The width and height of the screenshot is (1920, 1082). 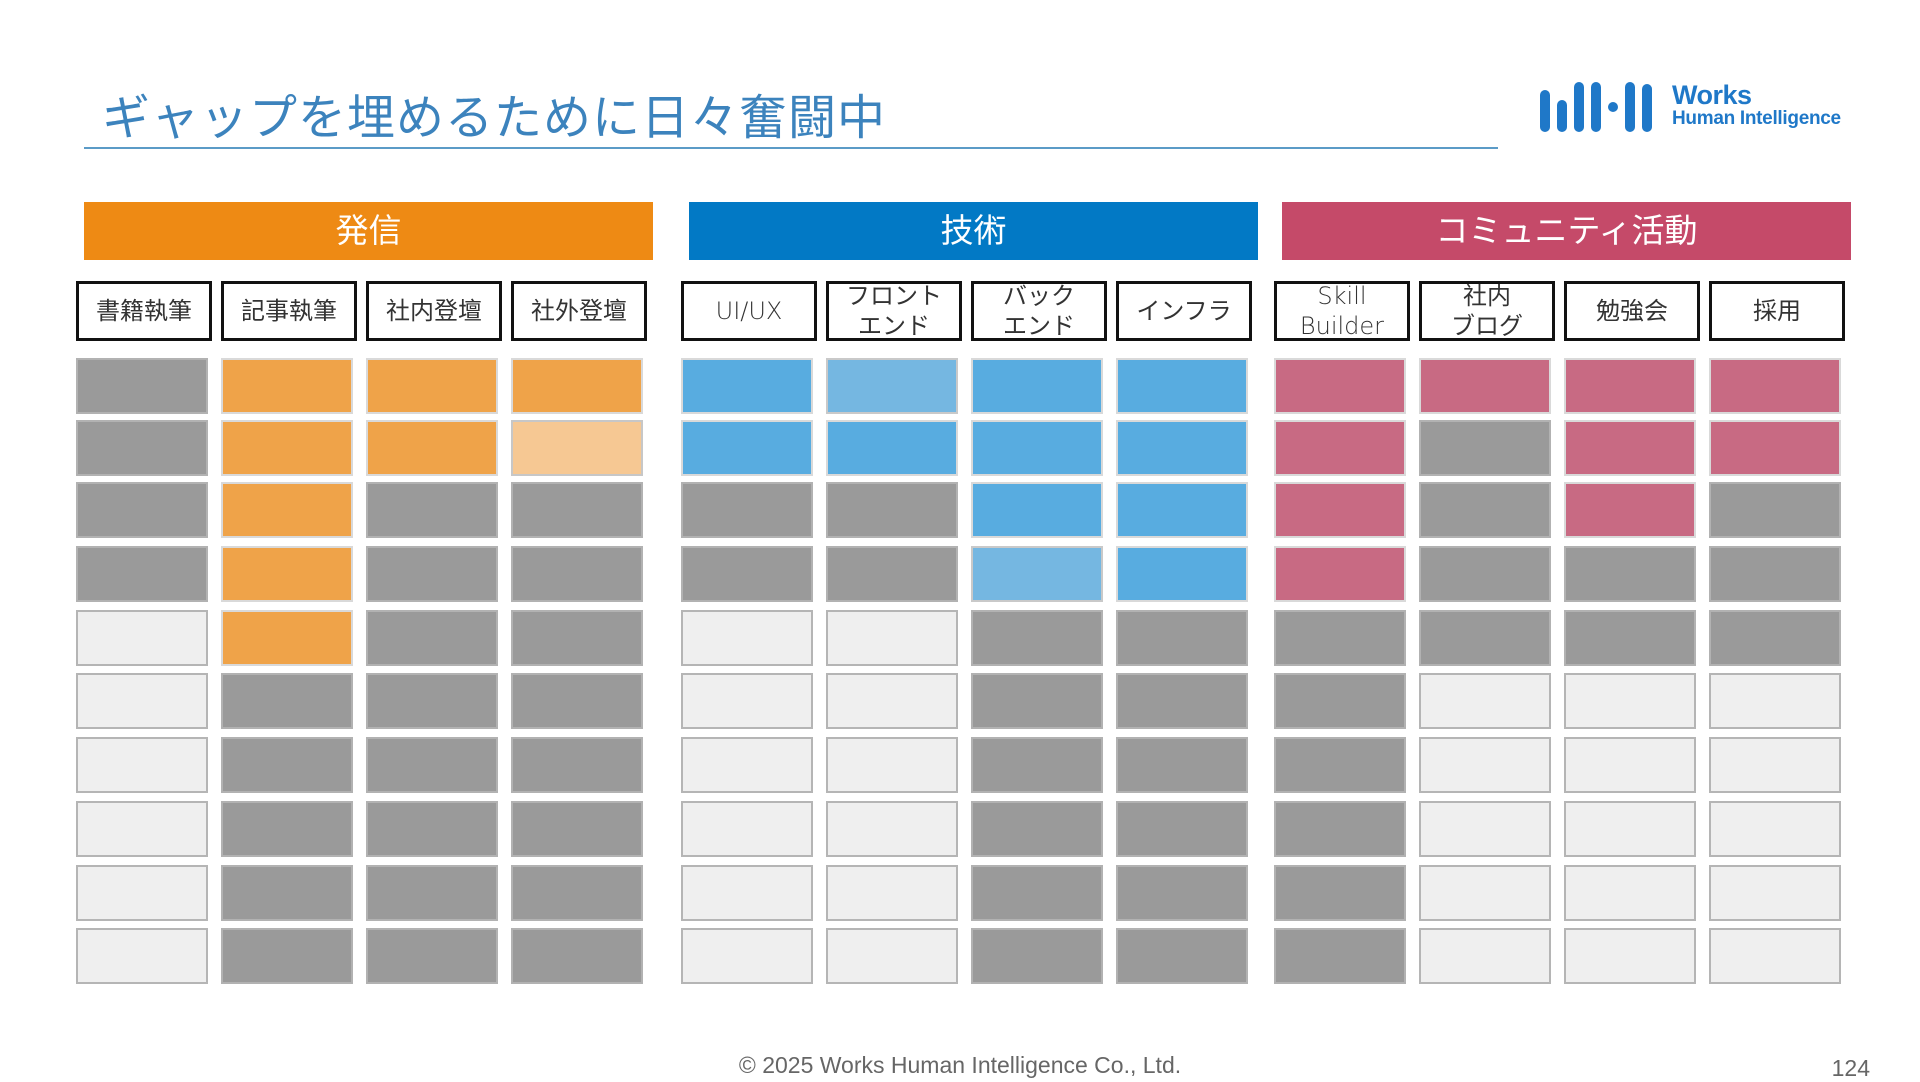 I want to click on column-header-label: 記事執筆, so click(x=289, y=311).